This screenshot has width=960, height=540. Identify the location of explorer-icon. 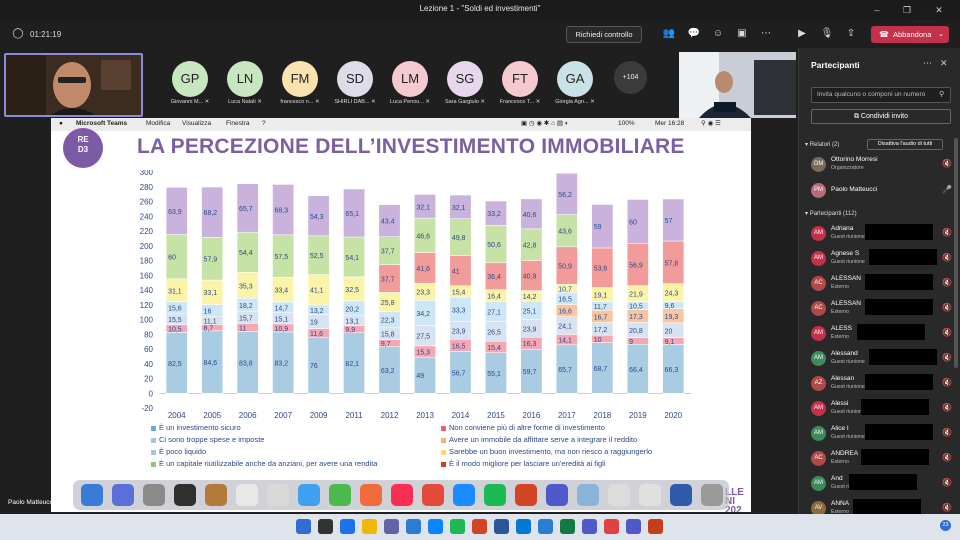
(369, 526).